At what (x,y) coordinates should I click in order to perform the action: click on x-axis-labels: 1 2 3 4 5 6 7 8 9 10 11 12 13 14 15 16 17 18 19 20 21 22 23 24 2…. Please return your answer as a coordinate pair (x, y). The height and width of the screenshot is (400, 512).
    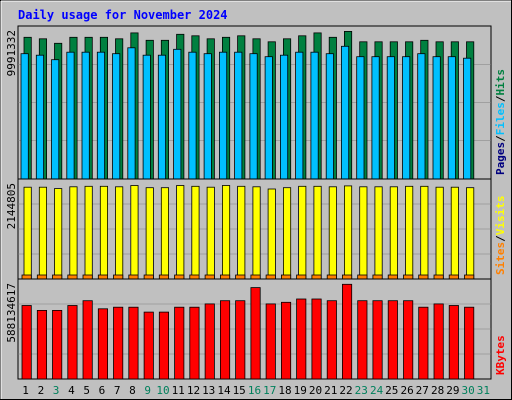
    Looking at the image, I should click on (256, 390).